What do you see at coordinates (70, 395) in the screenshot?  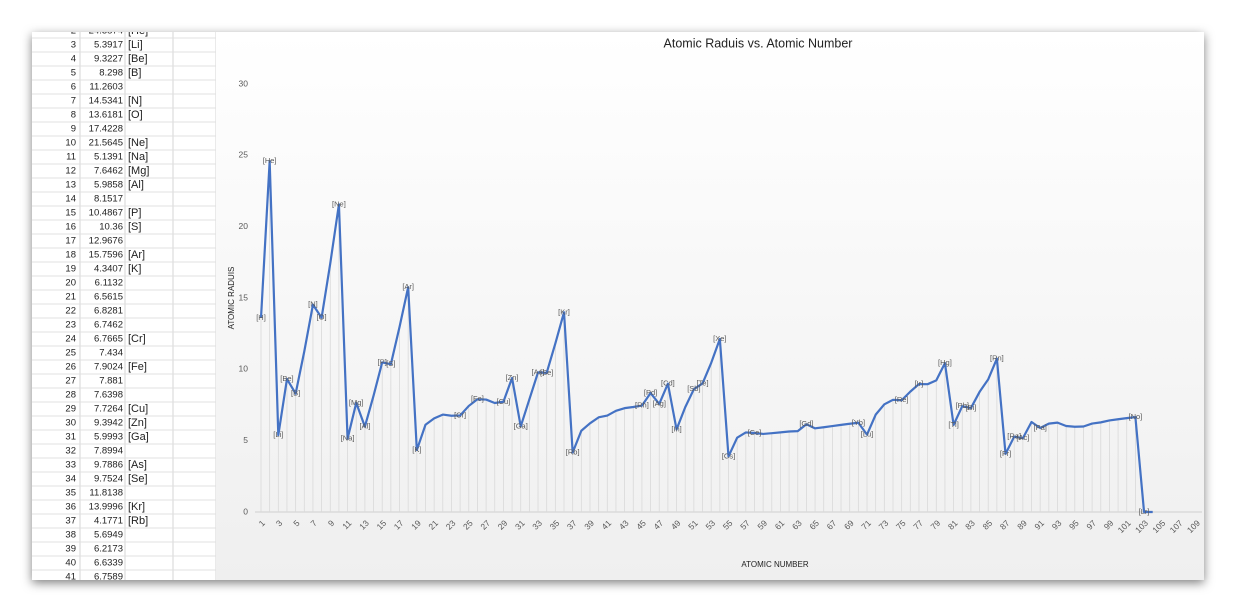 I see `row-number: 28` at bounding box center [70, 395].